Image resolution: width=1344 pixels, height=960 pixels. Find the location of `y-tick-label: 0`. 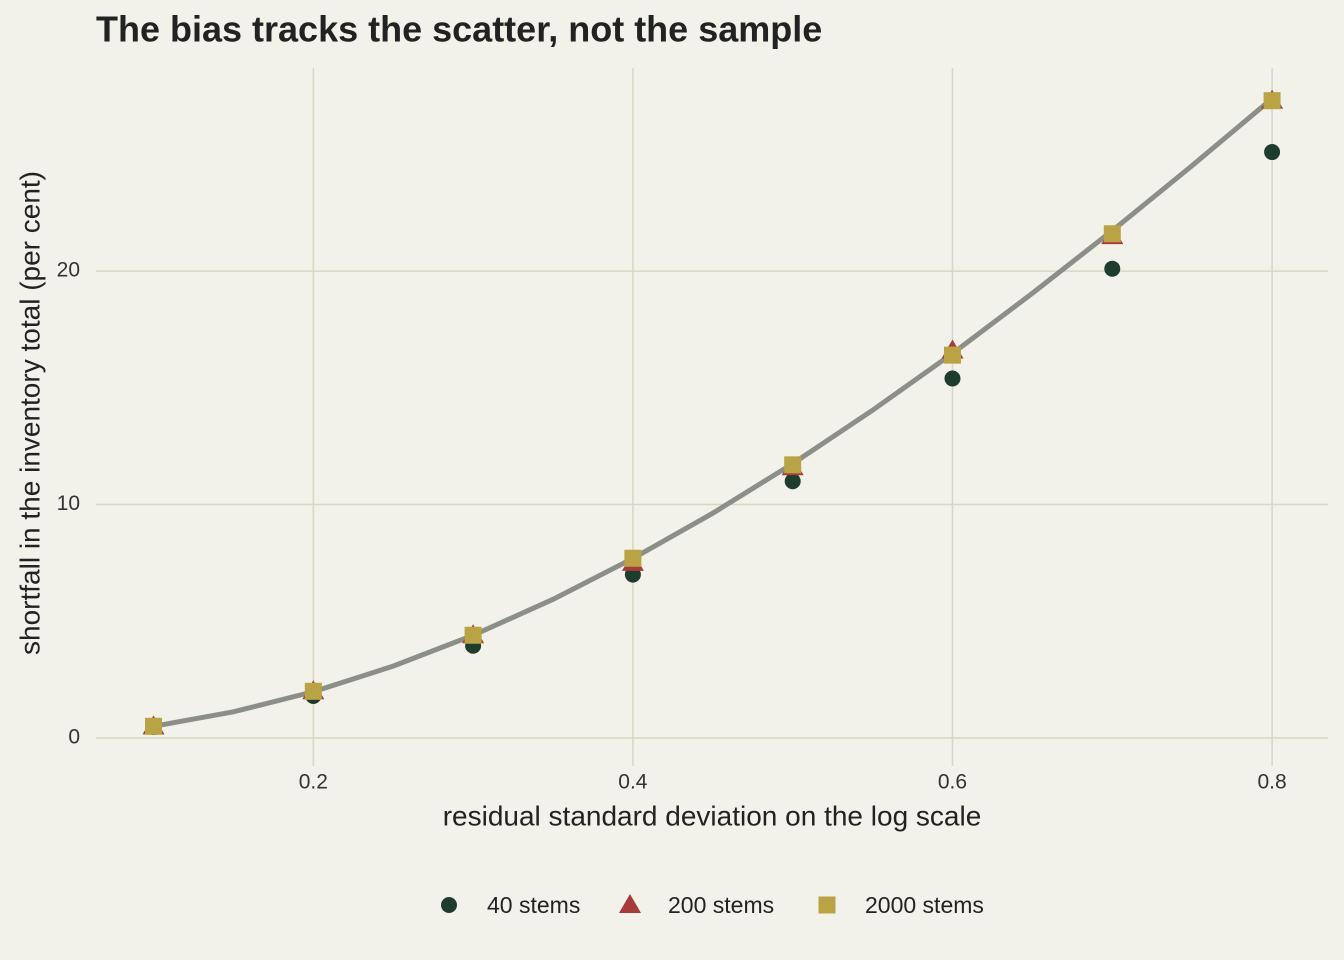

y-tick-label: 0 is located at coordinates (74, 737).